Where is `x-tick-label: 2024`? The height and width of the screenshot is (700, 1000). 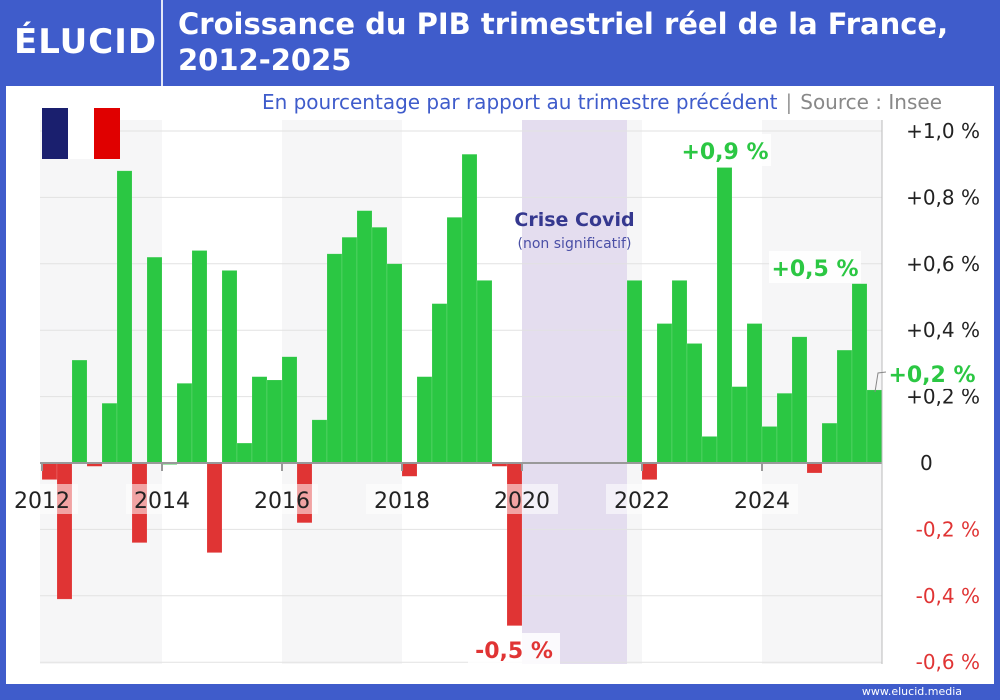 x-tick-label: 2024 is located at coordinates (762, 501).